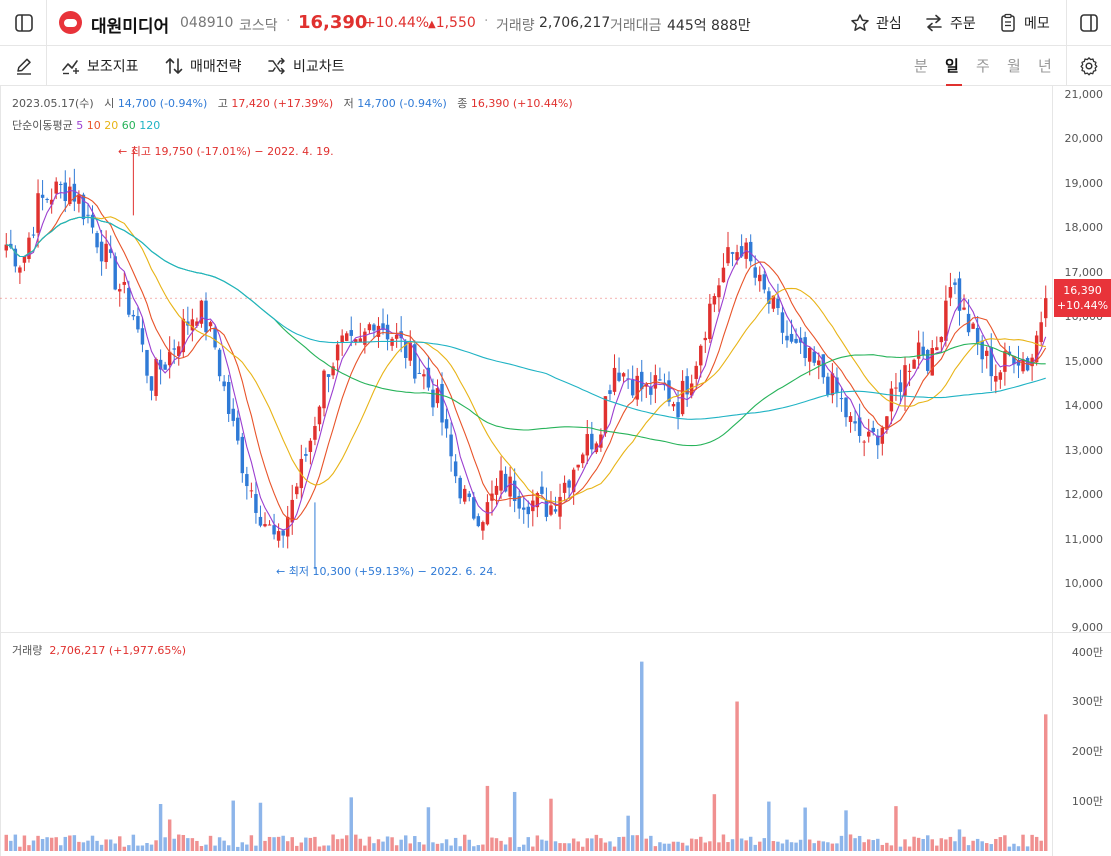 The width and height of the screenshot is (1111, 856). What do you see at coordinates (24, 66) in the screenshot?
I see `draw-pencil-icon` at bounding box center [24, 66].